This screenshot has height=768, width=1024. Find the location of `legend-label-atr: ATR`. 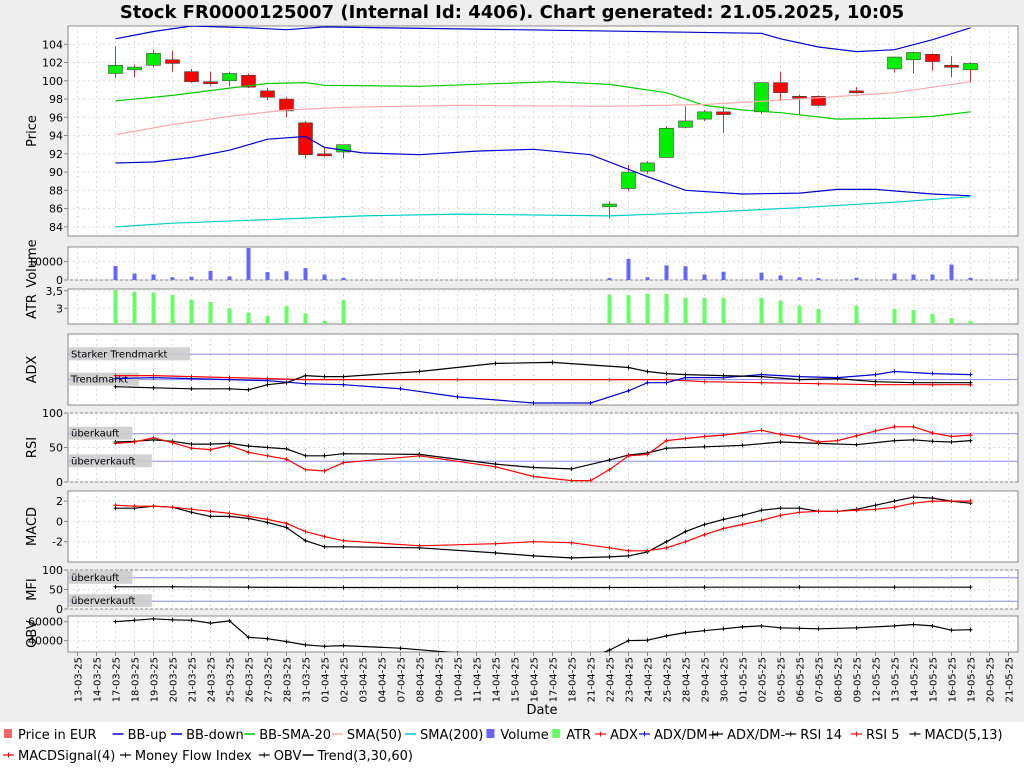

legend-label-atr: ATR is located at coordinates (578, 735).